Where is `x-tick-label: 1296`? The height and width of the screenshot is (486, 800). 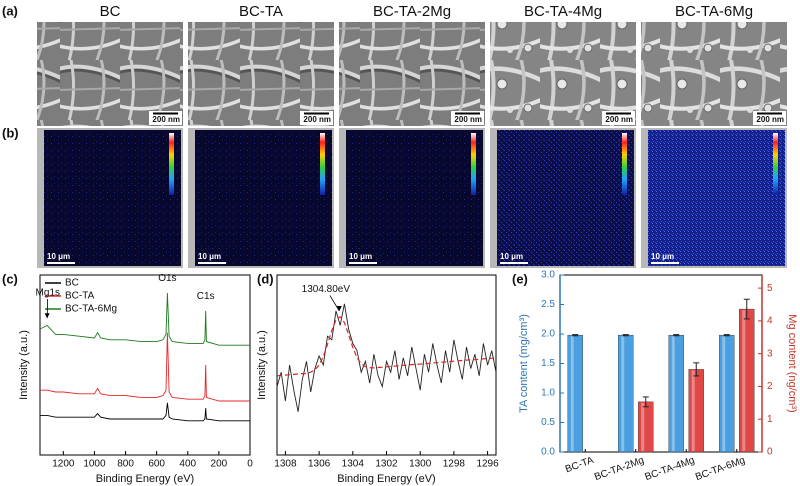 x-tick-label: 1296 is located at coordinates (487, 464).